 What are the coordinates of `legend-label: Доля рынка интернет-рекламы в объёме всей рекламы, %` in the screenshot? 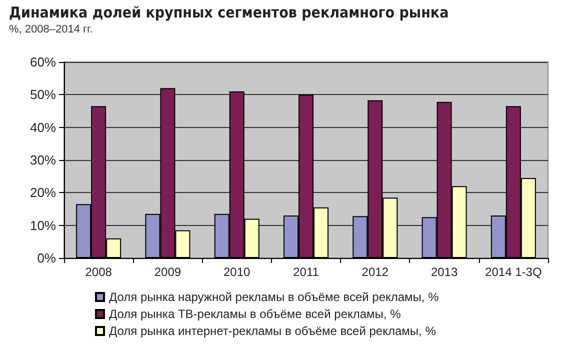 It's located at (272, 331).